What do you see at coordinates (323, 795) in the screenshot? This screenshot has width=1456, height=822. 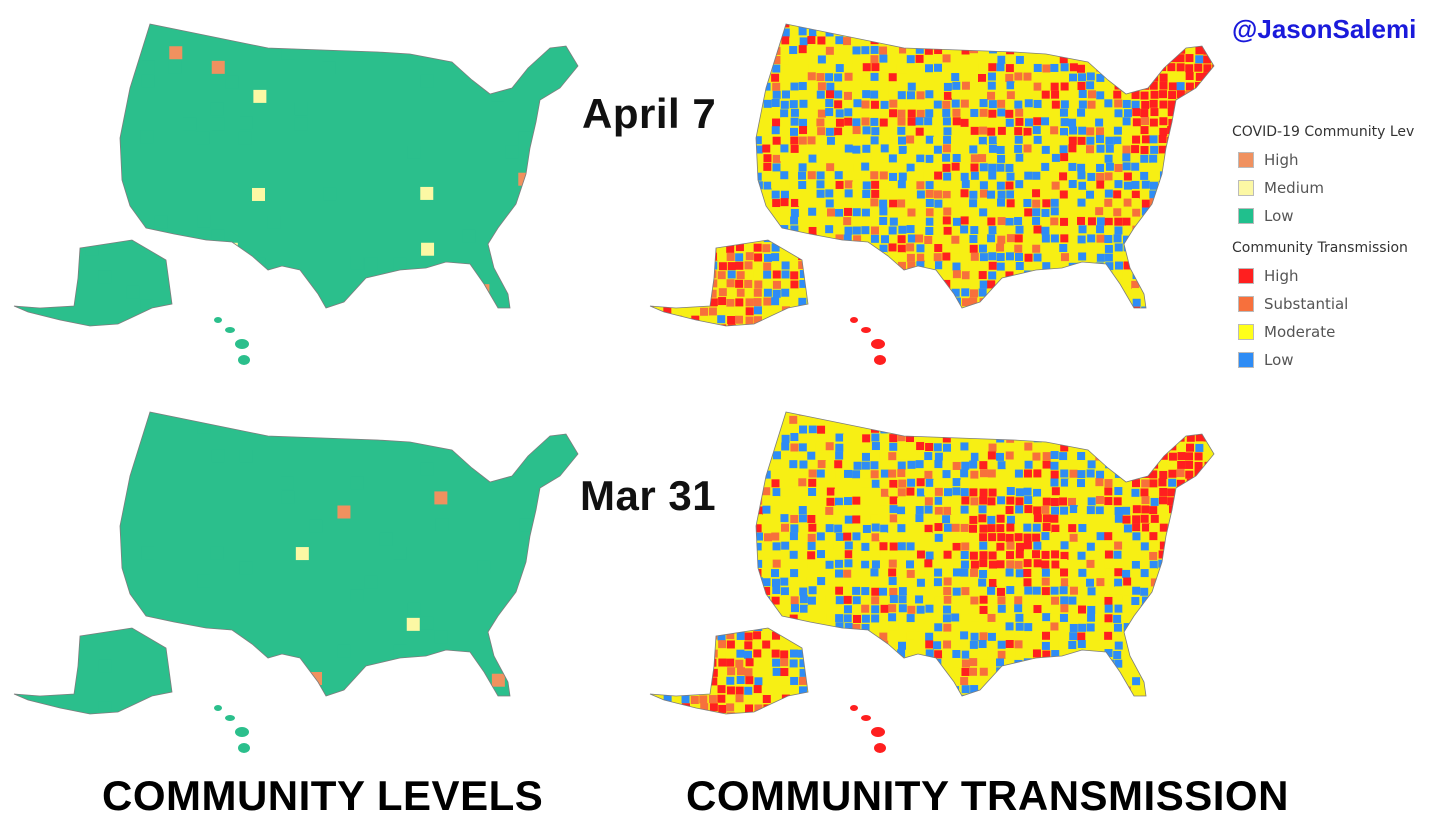 I see `caption-community-levels: COMMUNITY LEVELS` at bounding box center [323, 795].